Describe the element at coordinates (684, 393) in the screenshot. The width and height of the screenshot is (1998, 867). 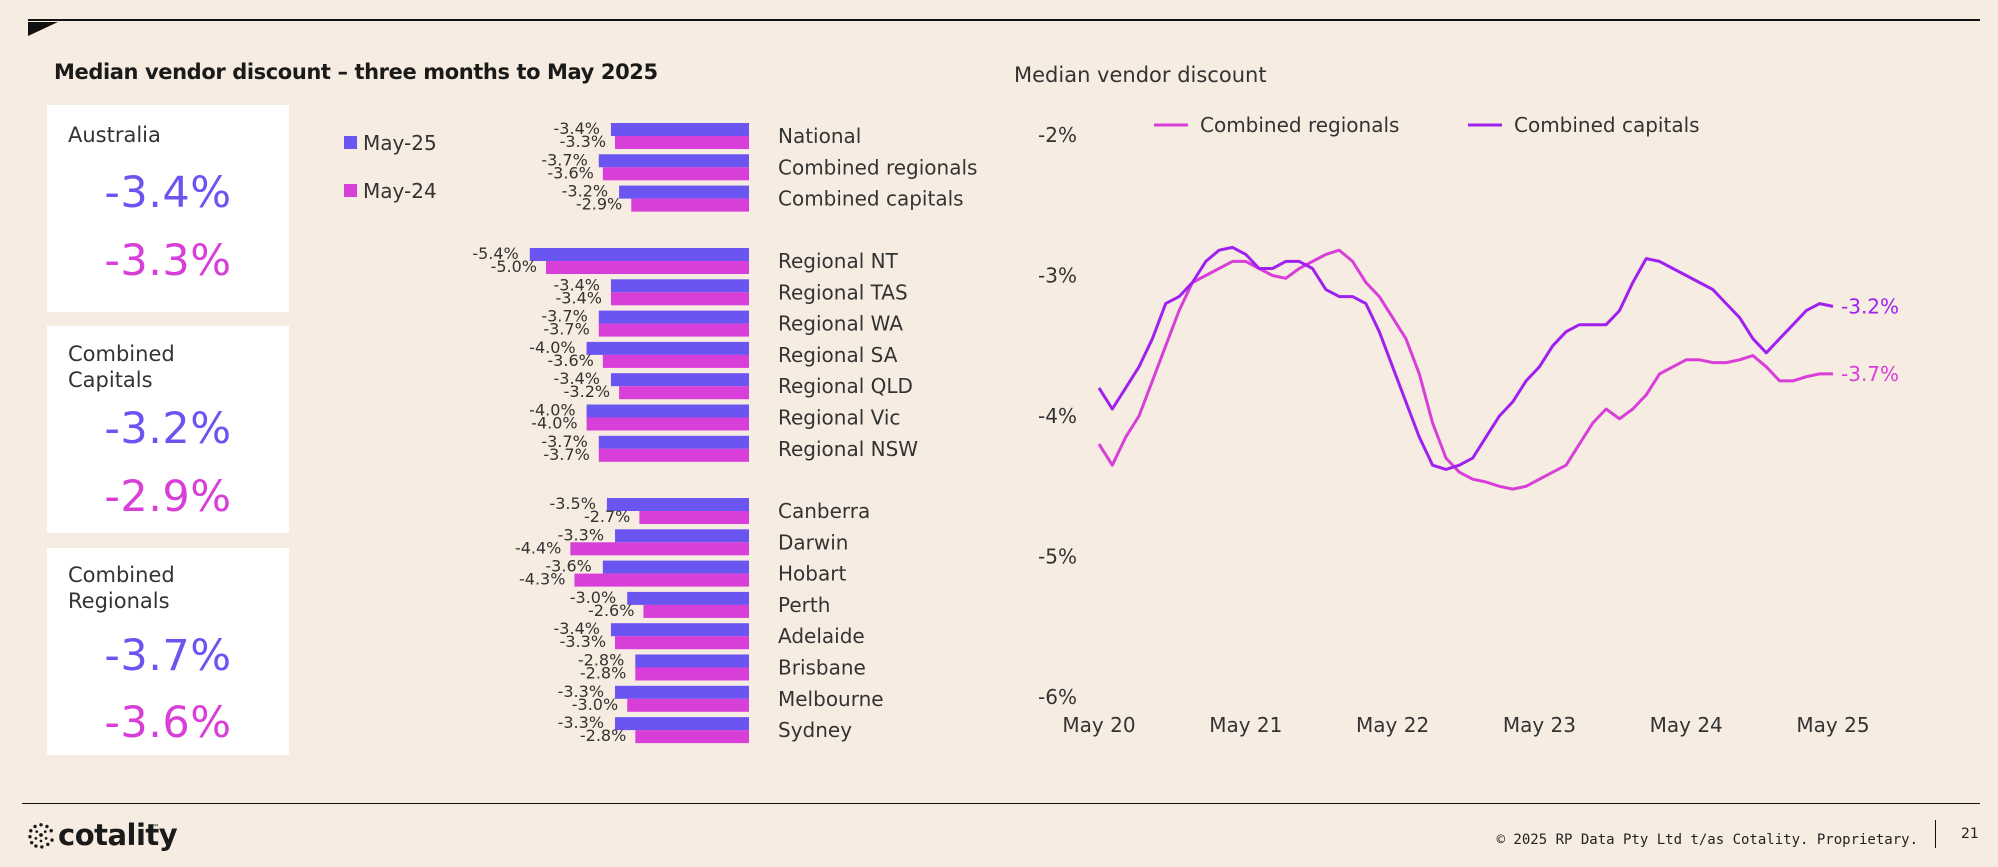
I see `bar-may24-regional-qld` at that location.